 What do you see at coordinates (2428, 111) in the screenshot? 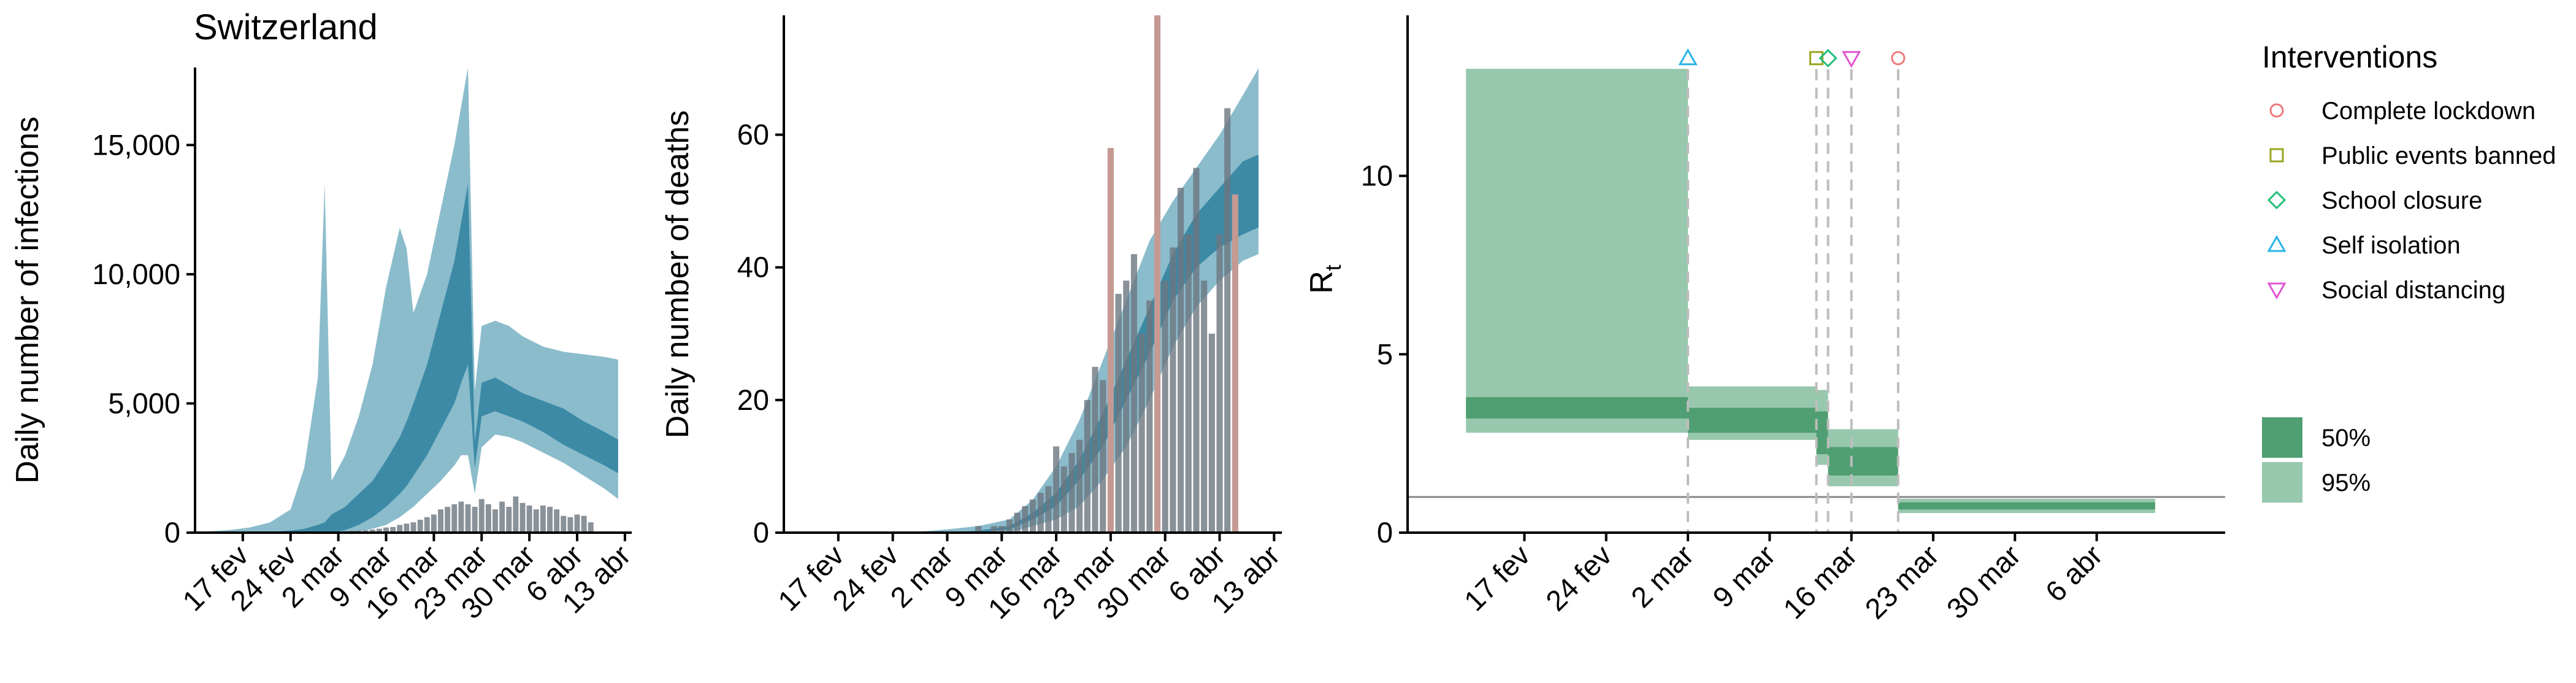
I see `legend-item-label: Complete lockdown` at bounding box center [2428, 111].